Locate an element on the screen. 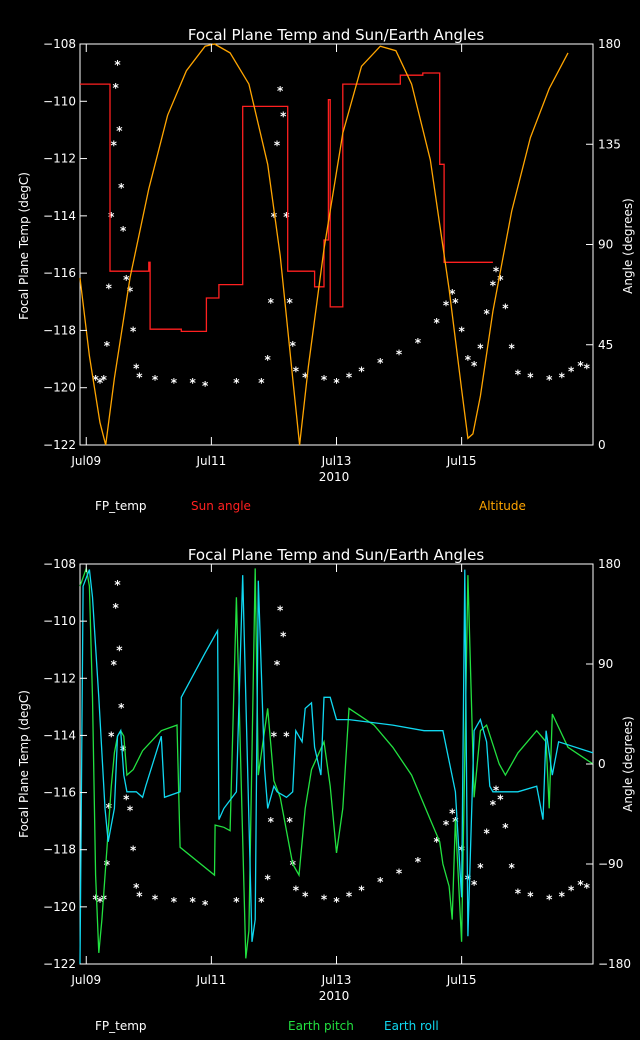 The width and height of the screenshot is (640, 1040). legend-earth-pitch: Earth pitch is located at coordinates (321, 1026).